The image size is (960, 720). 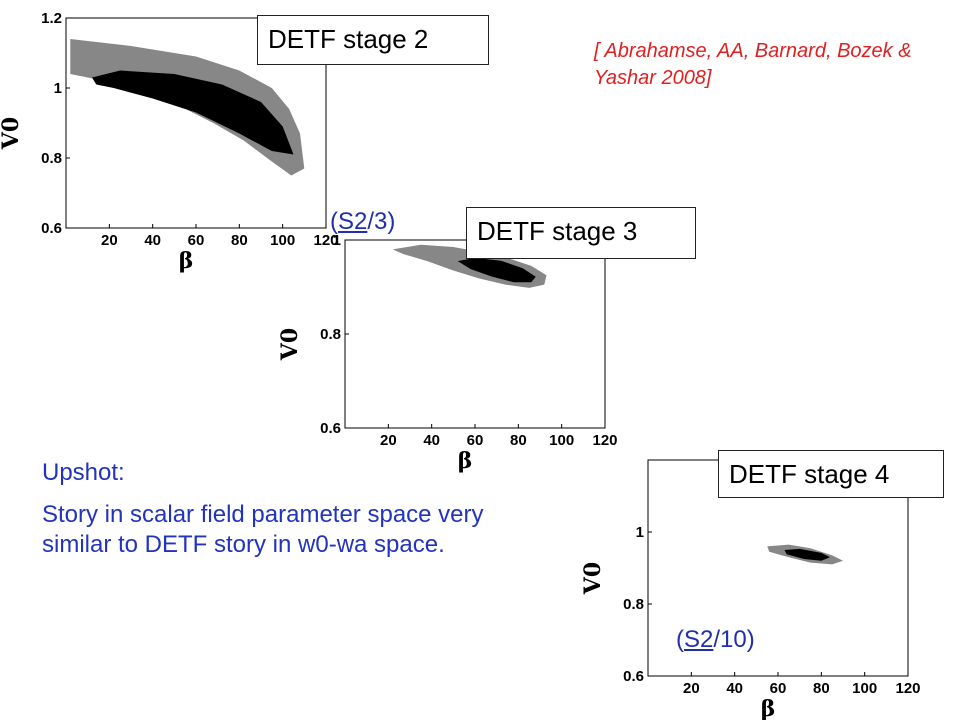 What do you see at coordinates (831, 474) in the screenshot?
I see `stage-4-label: DETF stage 4` at bounding box center [831, 474].